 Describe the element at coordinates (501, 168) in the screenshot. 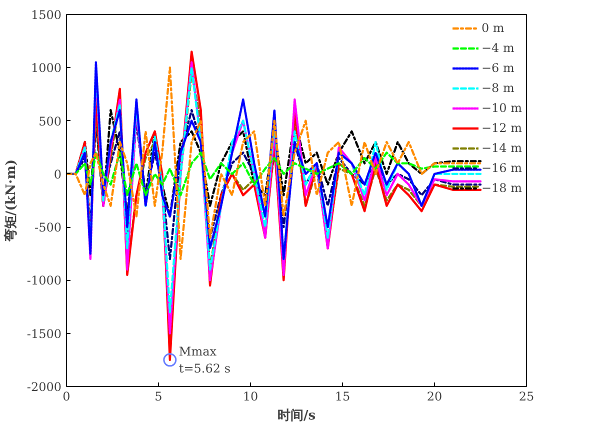

I see `legend-label: −16 m` at that location.